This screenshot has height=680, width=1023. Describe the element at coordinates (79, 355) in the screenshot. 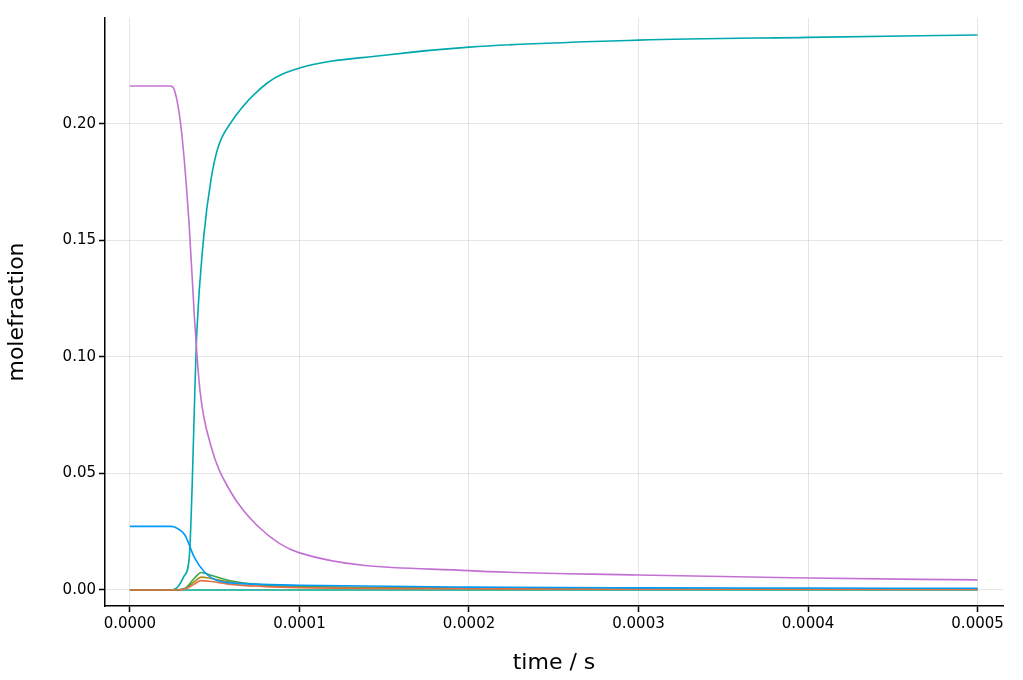

I see `y-tick-label: 0.10` at that location.